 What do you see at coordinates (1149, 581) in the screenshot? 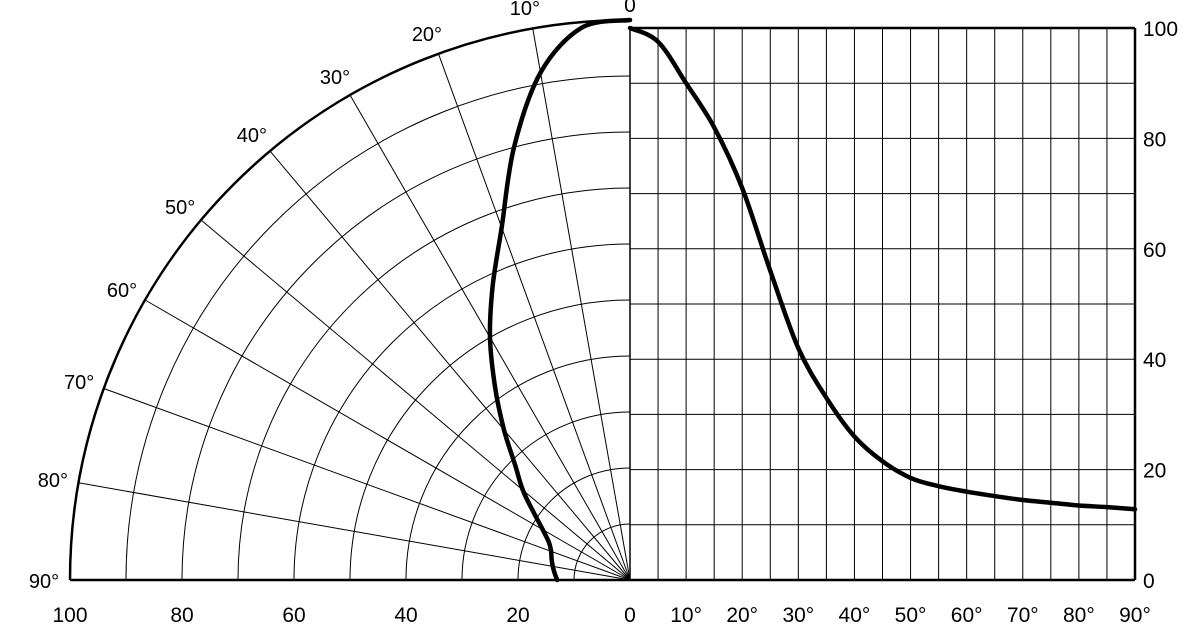
I see `y-tick-label: 0` at bounding box center [1149, 581].